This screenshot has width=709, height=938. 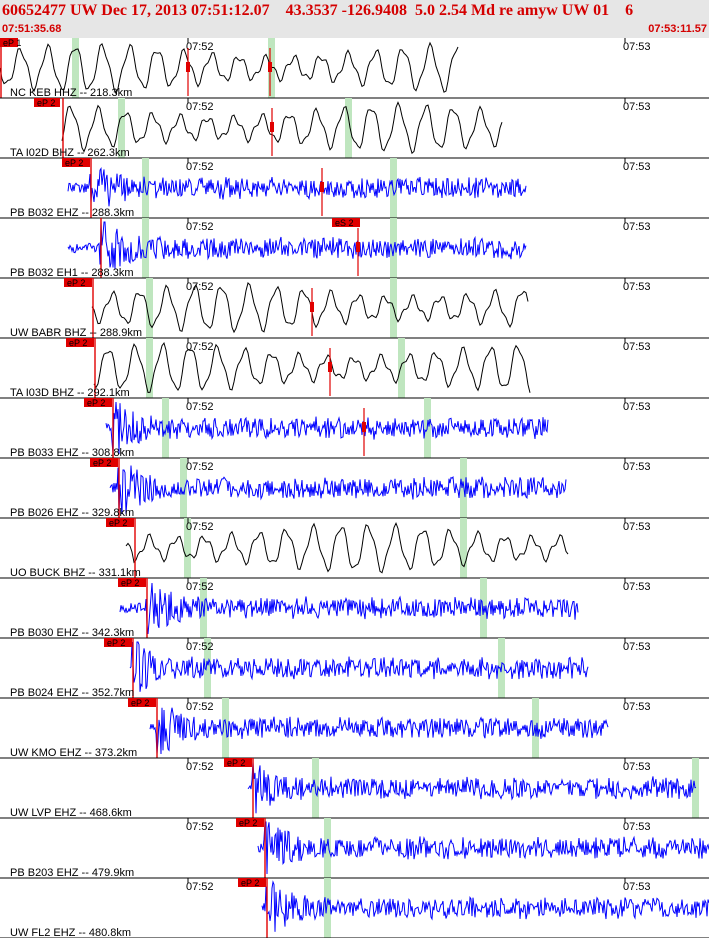 What do you see at coordinates (70, 153) in the screenshot?
I see `station-label: TA I02D BHZ -- 262.3km` at bounding box center [70, 153].